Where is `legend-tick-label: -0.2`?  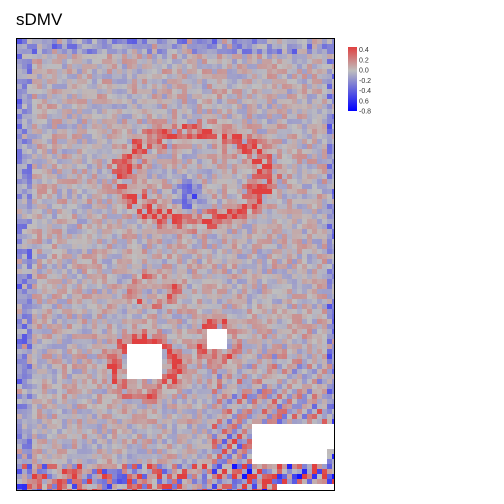 legend-tick-label: -0.2 is located at coordinates (365, 81).